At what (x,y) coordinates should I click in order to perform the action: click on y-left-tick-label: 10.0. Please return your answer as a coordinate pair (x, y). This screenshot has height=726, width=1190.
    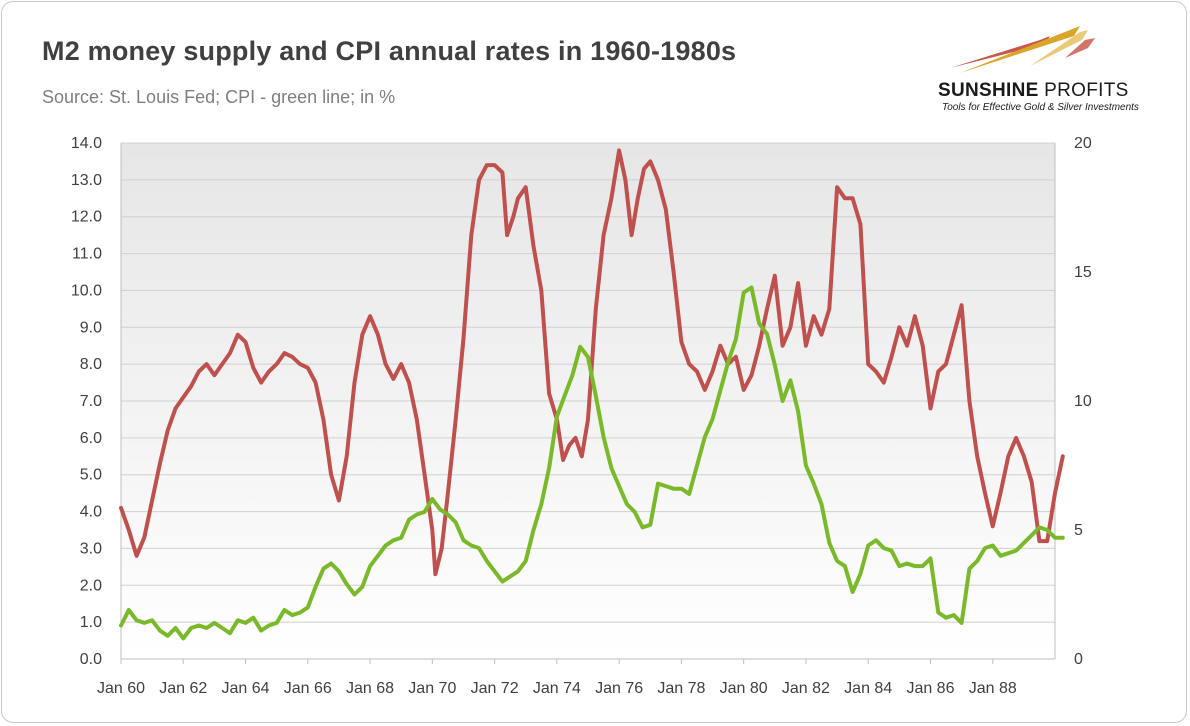
    Looking at the image, I should click on (86, 290).